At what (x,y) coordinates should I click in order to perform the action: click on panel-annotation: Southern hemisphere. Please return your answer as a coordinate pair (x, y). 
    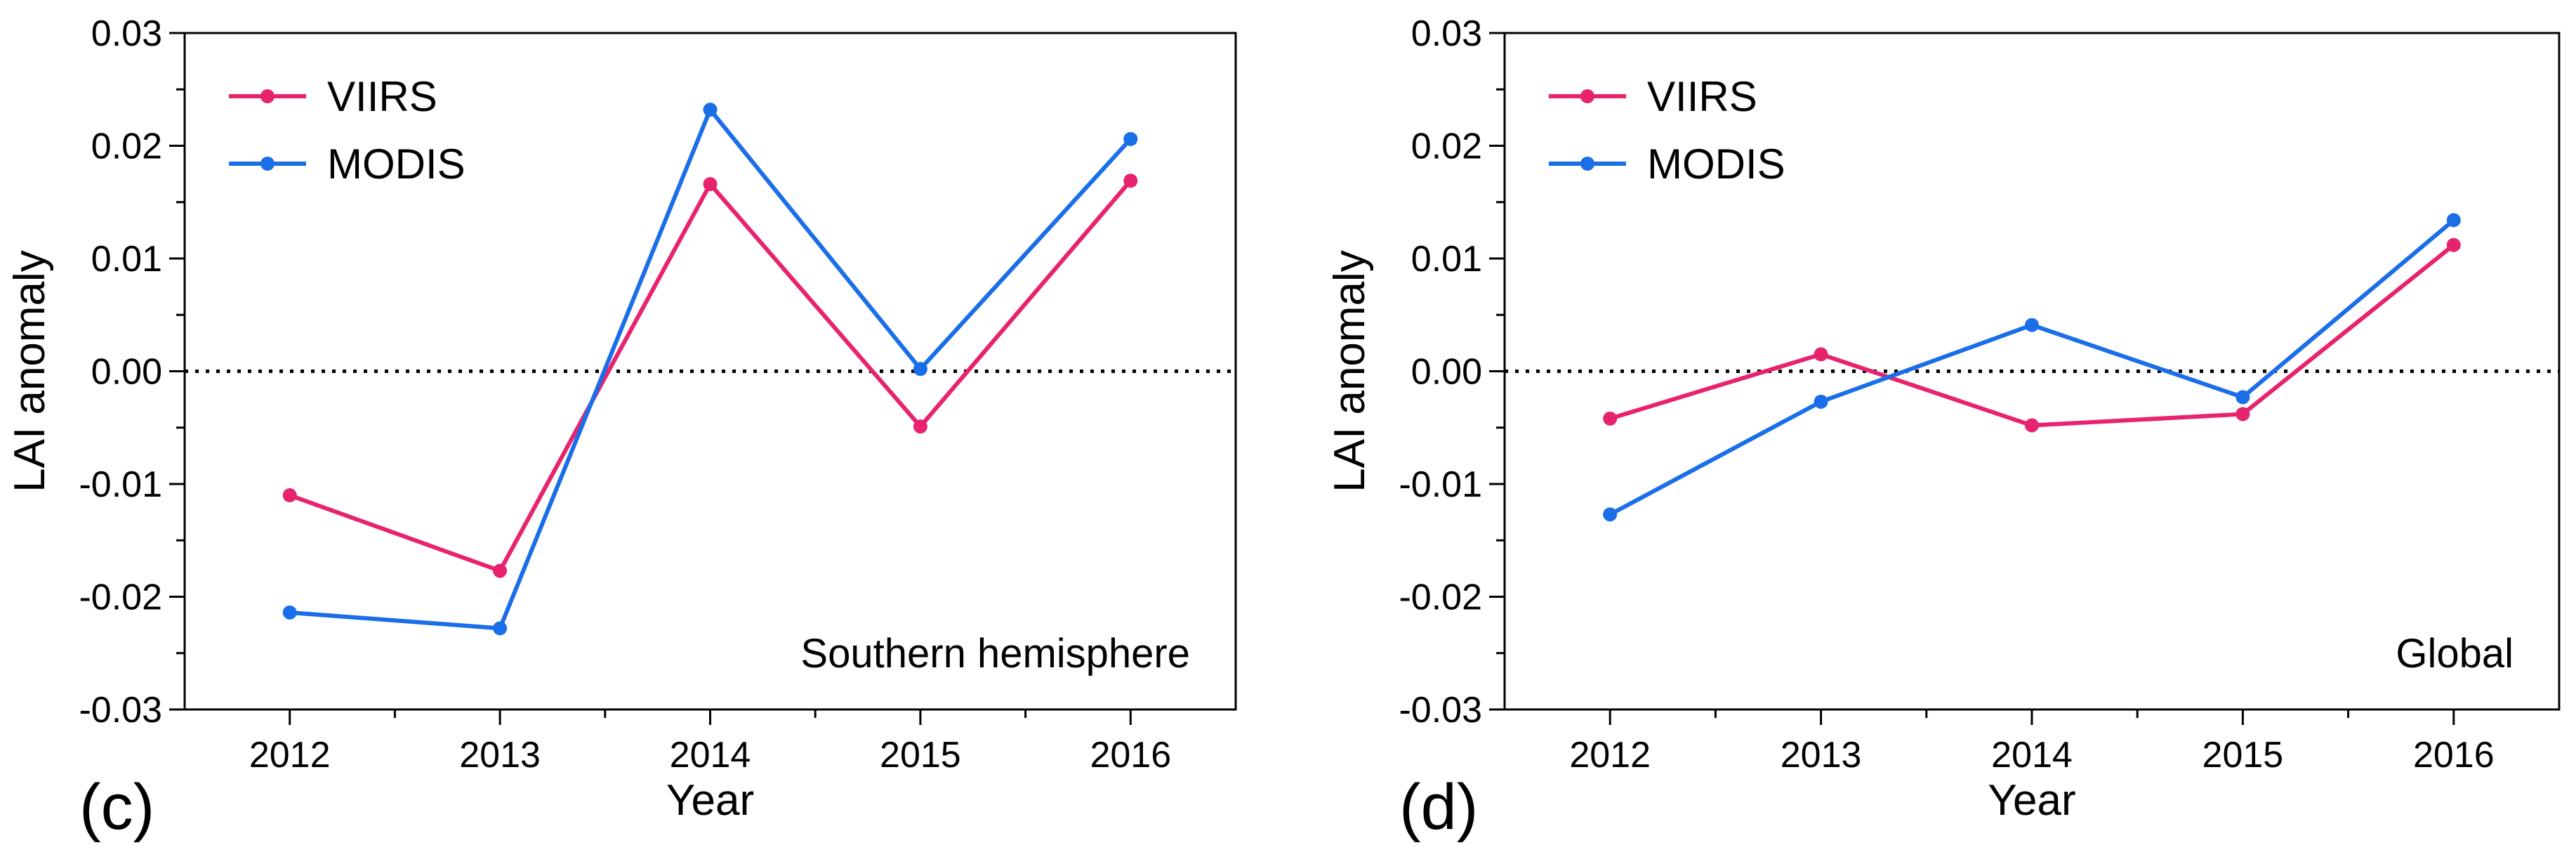
    Looking at the image, I should click on (995, 654).